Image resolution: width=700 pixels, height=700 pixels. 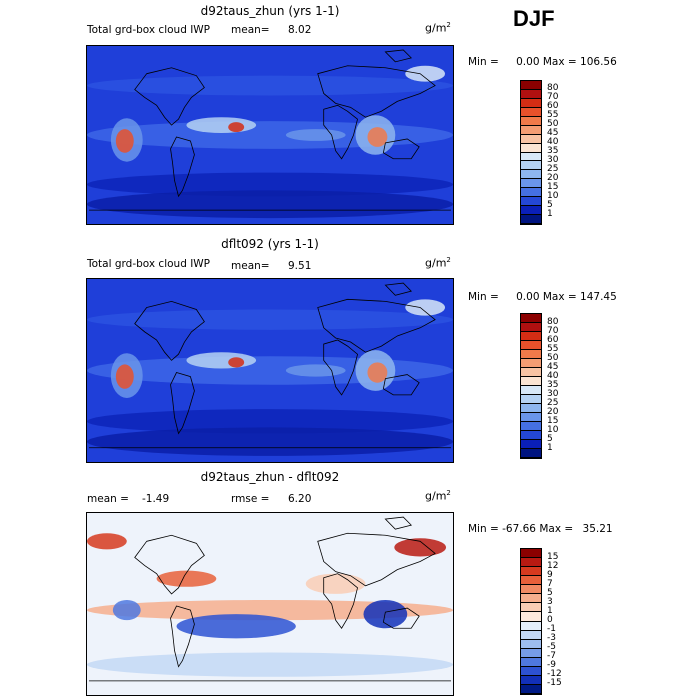 What do you see at coordinates (554, 683) in the screenshot?
I see `colorbar-label: -15` at bounding box center [554, 683].